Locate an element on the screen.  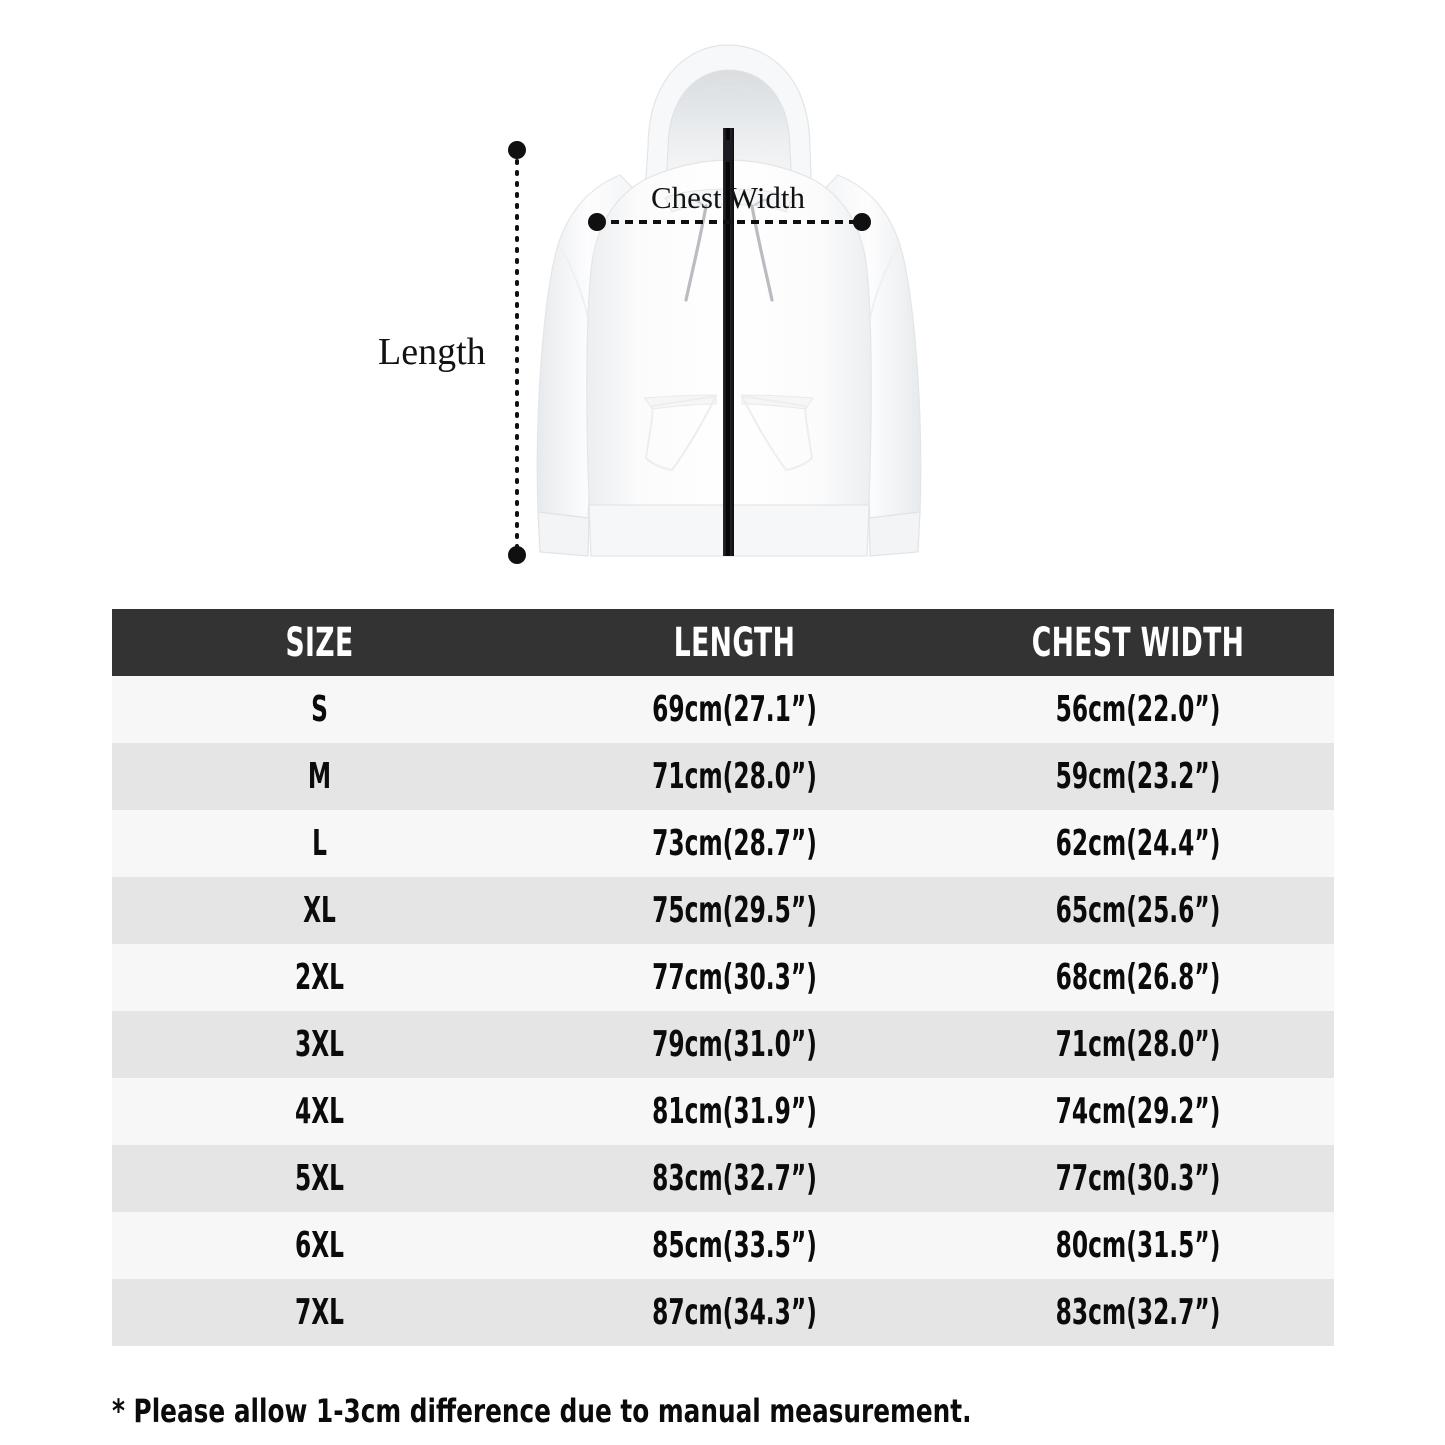
drawstrings-group is located at coordinates (729, 250).